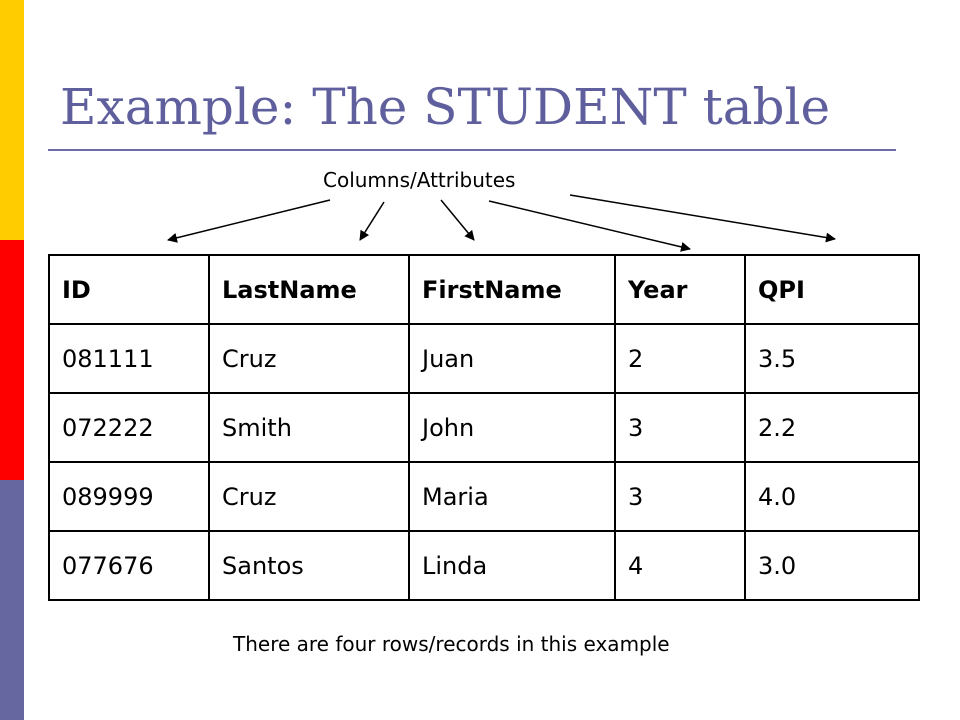 The image size is (960, 720). What do you see at coordinates (832, 358) in the screenshot?
I see `cell-qpi: 3.5` at bounding box center [832, 358].